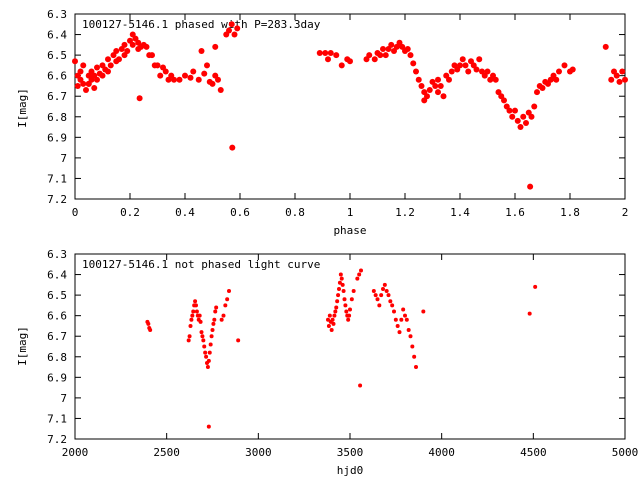 The height and width of the screenshot is (480, 640). Describe the element at coordinates (201, 24) in the screenshot. I see `chart-title: 100127-5146.1 phased with P=283.3day` at that location.